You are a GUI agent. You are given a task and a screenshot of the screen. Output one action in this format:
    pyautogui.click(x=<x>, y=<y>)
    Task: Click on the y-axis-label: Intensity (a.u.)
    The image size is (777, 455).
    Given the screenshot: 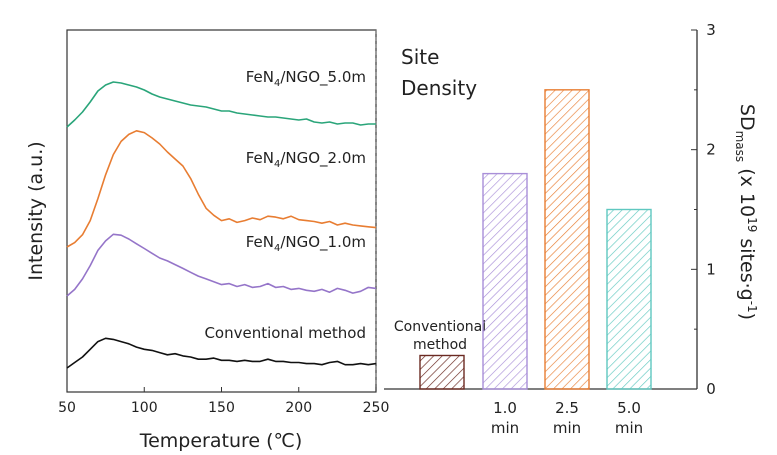 What is the action you would take?
    pyautogui.click(x=36, y=210)
    